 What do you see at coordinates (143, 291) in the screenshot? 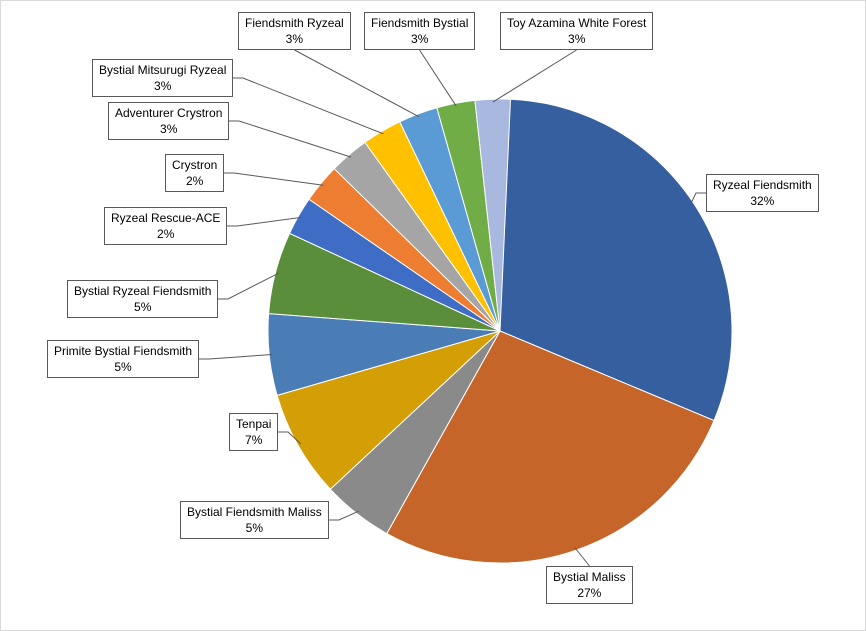
I see `data-label-category: Bystial Ryzeal Fiendsmith` at bounding box center [143, 291].